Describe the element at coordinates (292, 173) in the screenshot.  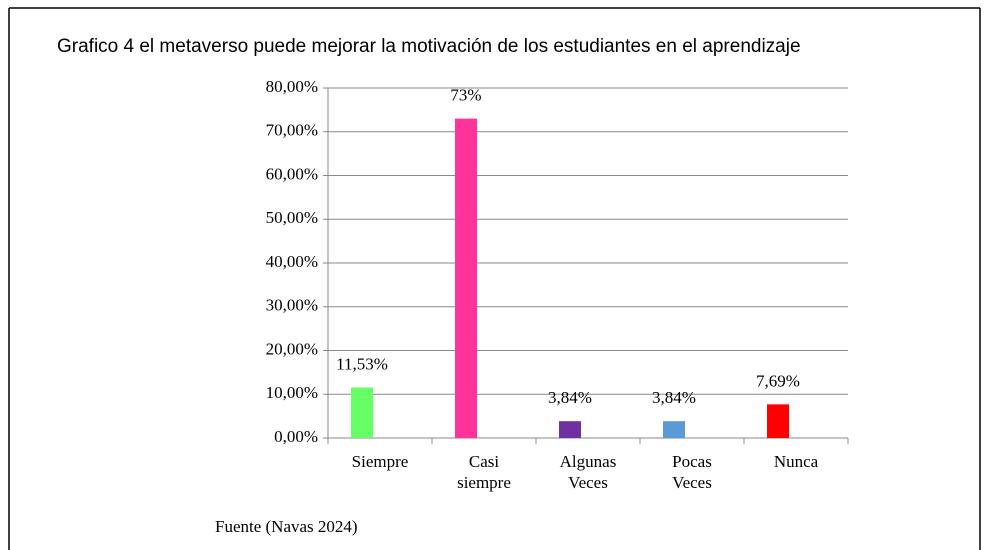
I see `y-tick-label: 60,00%` at that location.